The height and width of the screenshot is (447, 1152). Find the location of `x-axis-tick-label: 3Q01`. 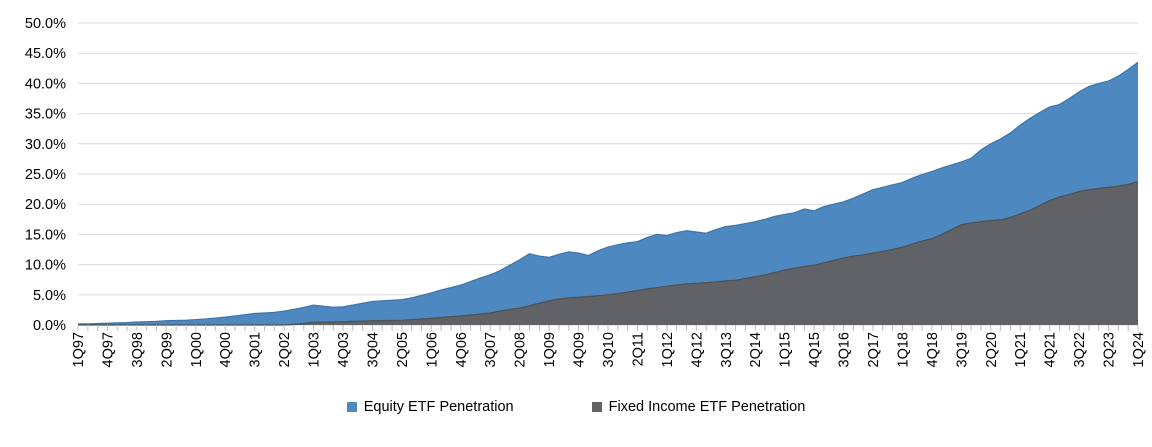

x-axis-tick-label: 3Q01 is located at coordinates (256, 349).